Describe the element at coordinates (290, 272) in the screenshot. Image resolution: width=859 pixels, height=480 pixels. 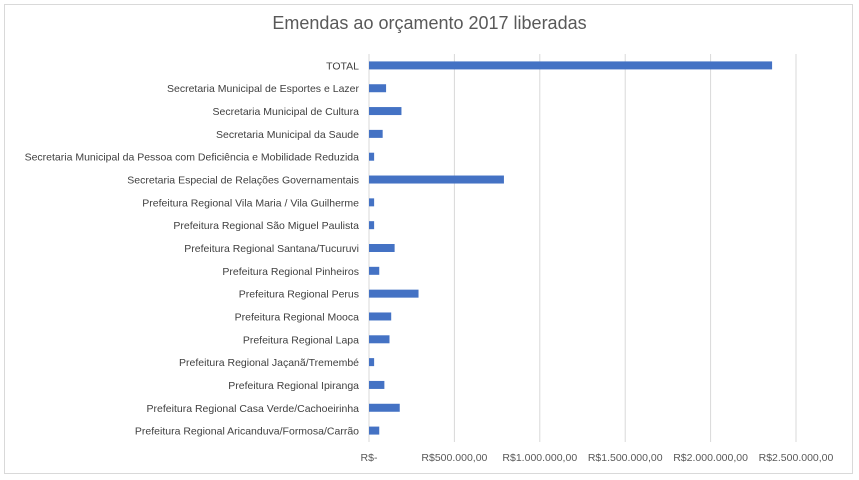
I see `category-label: Prefeitura Regional Pinheiros` at that location.